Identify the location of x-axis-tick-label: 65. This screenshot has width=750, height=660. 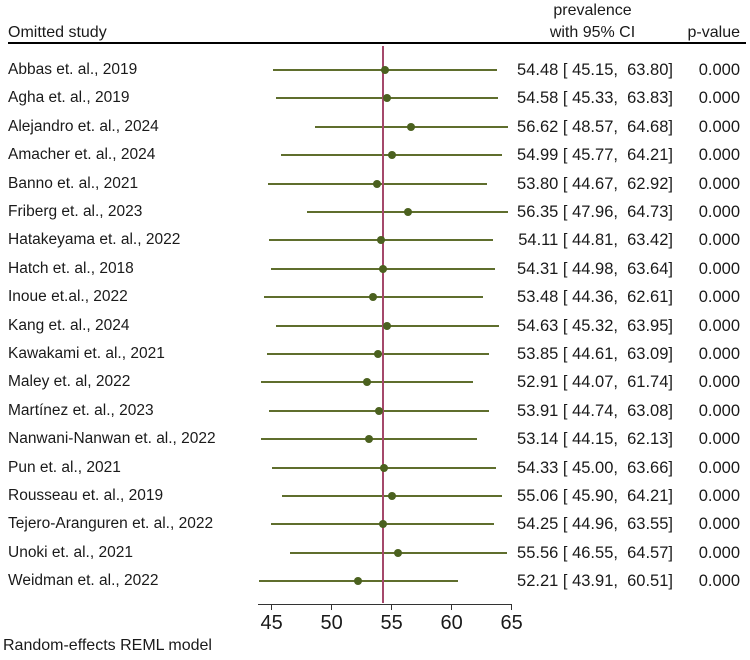
(511, 623).